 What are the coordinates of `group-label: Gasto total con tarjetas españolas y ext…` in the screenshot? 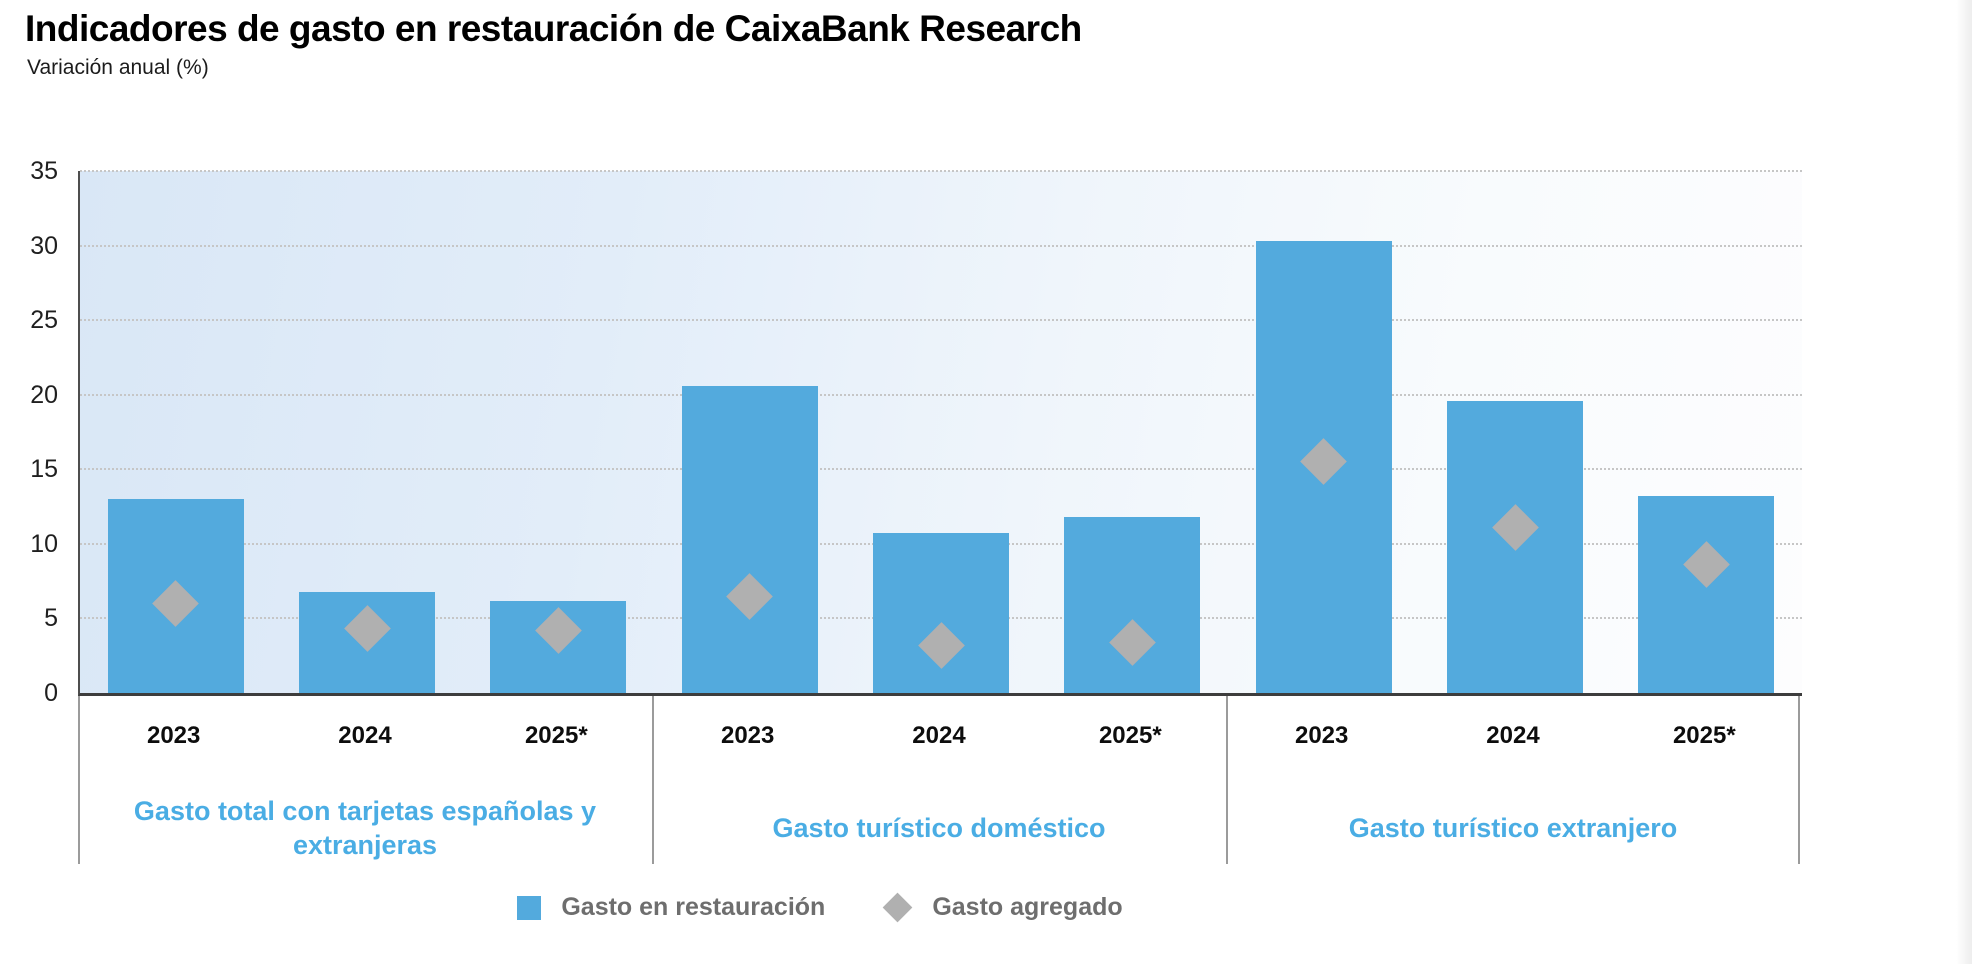 It's located at (365, 828).